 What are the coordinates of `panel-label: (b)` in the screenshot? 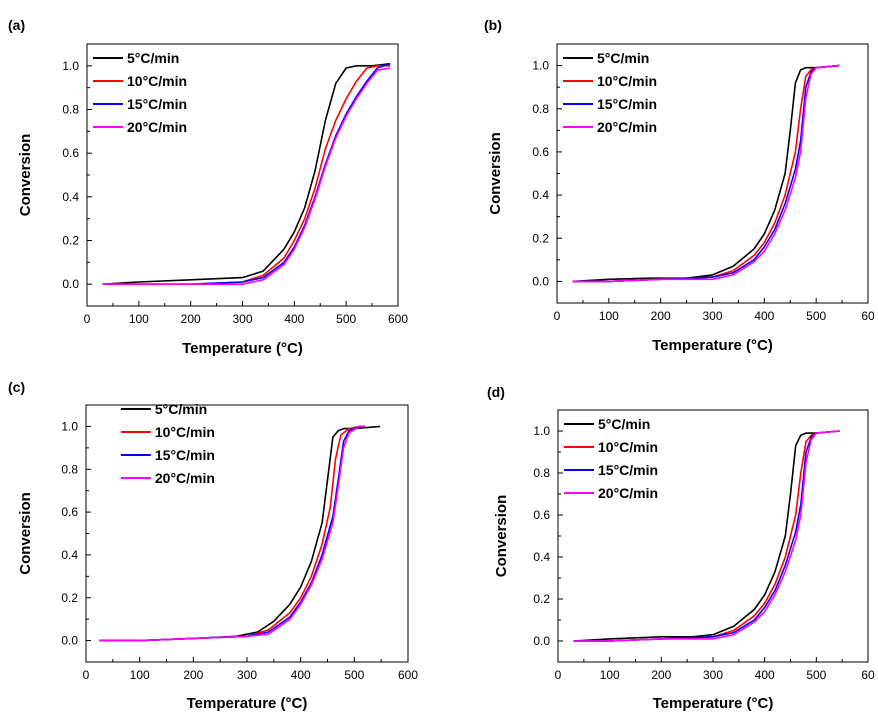 It's located at (493, 25).